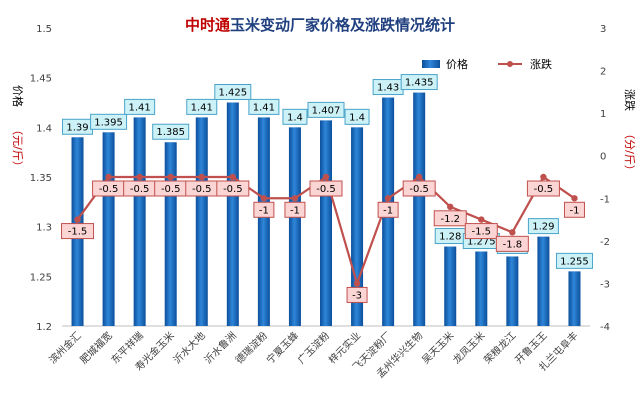  I want to click on bar-data-label: 1.39, so click(78, 126).